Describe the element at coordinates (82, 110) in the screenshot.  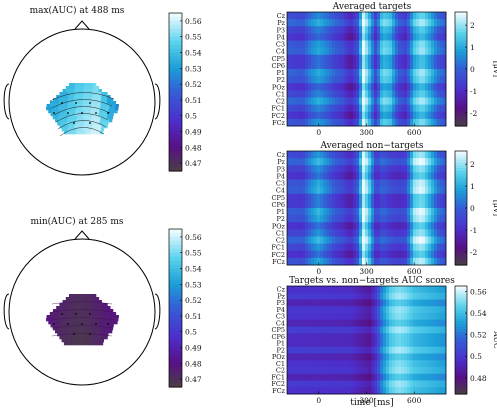
I see `topo-max-map` at that location.